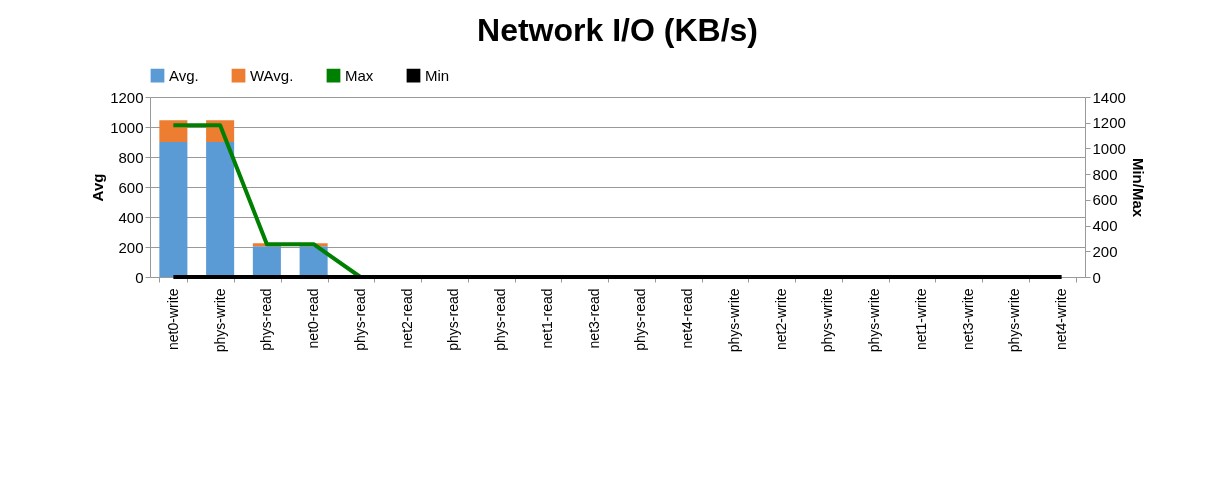  Describe the element at coordinates (172, 319) in the screenshot. I see `x-tick-label: net0-write` at that location.